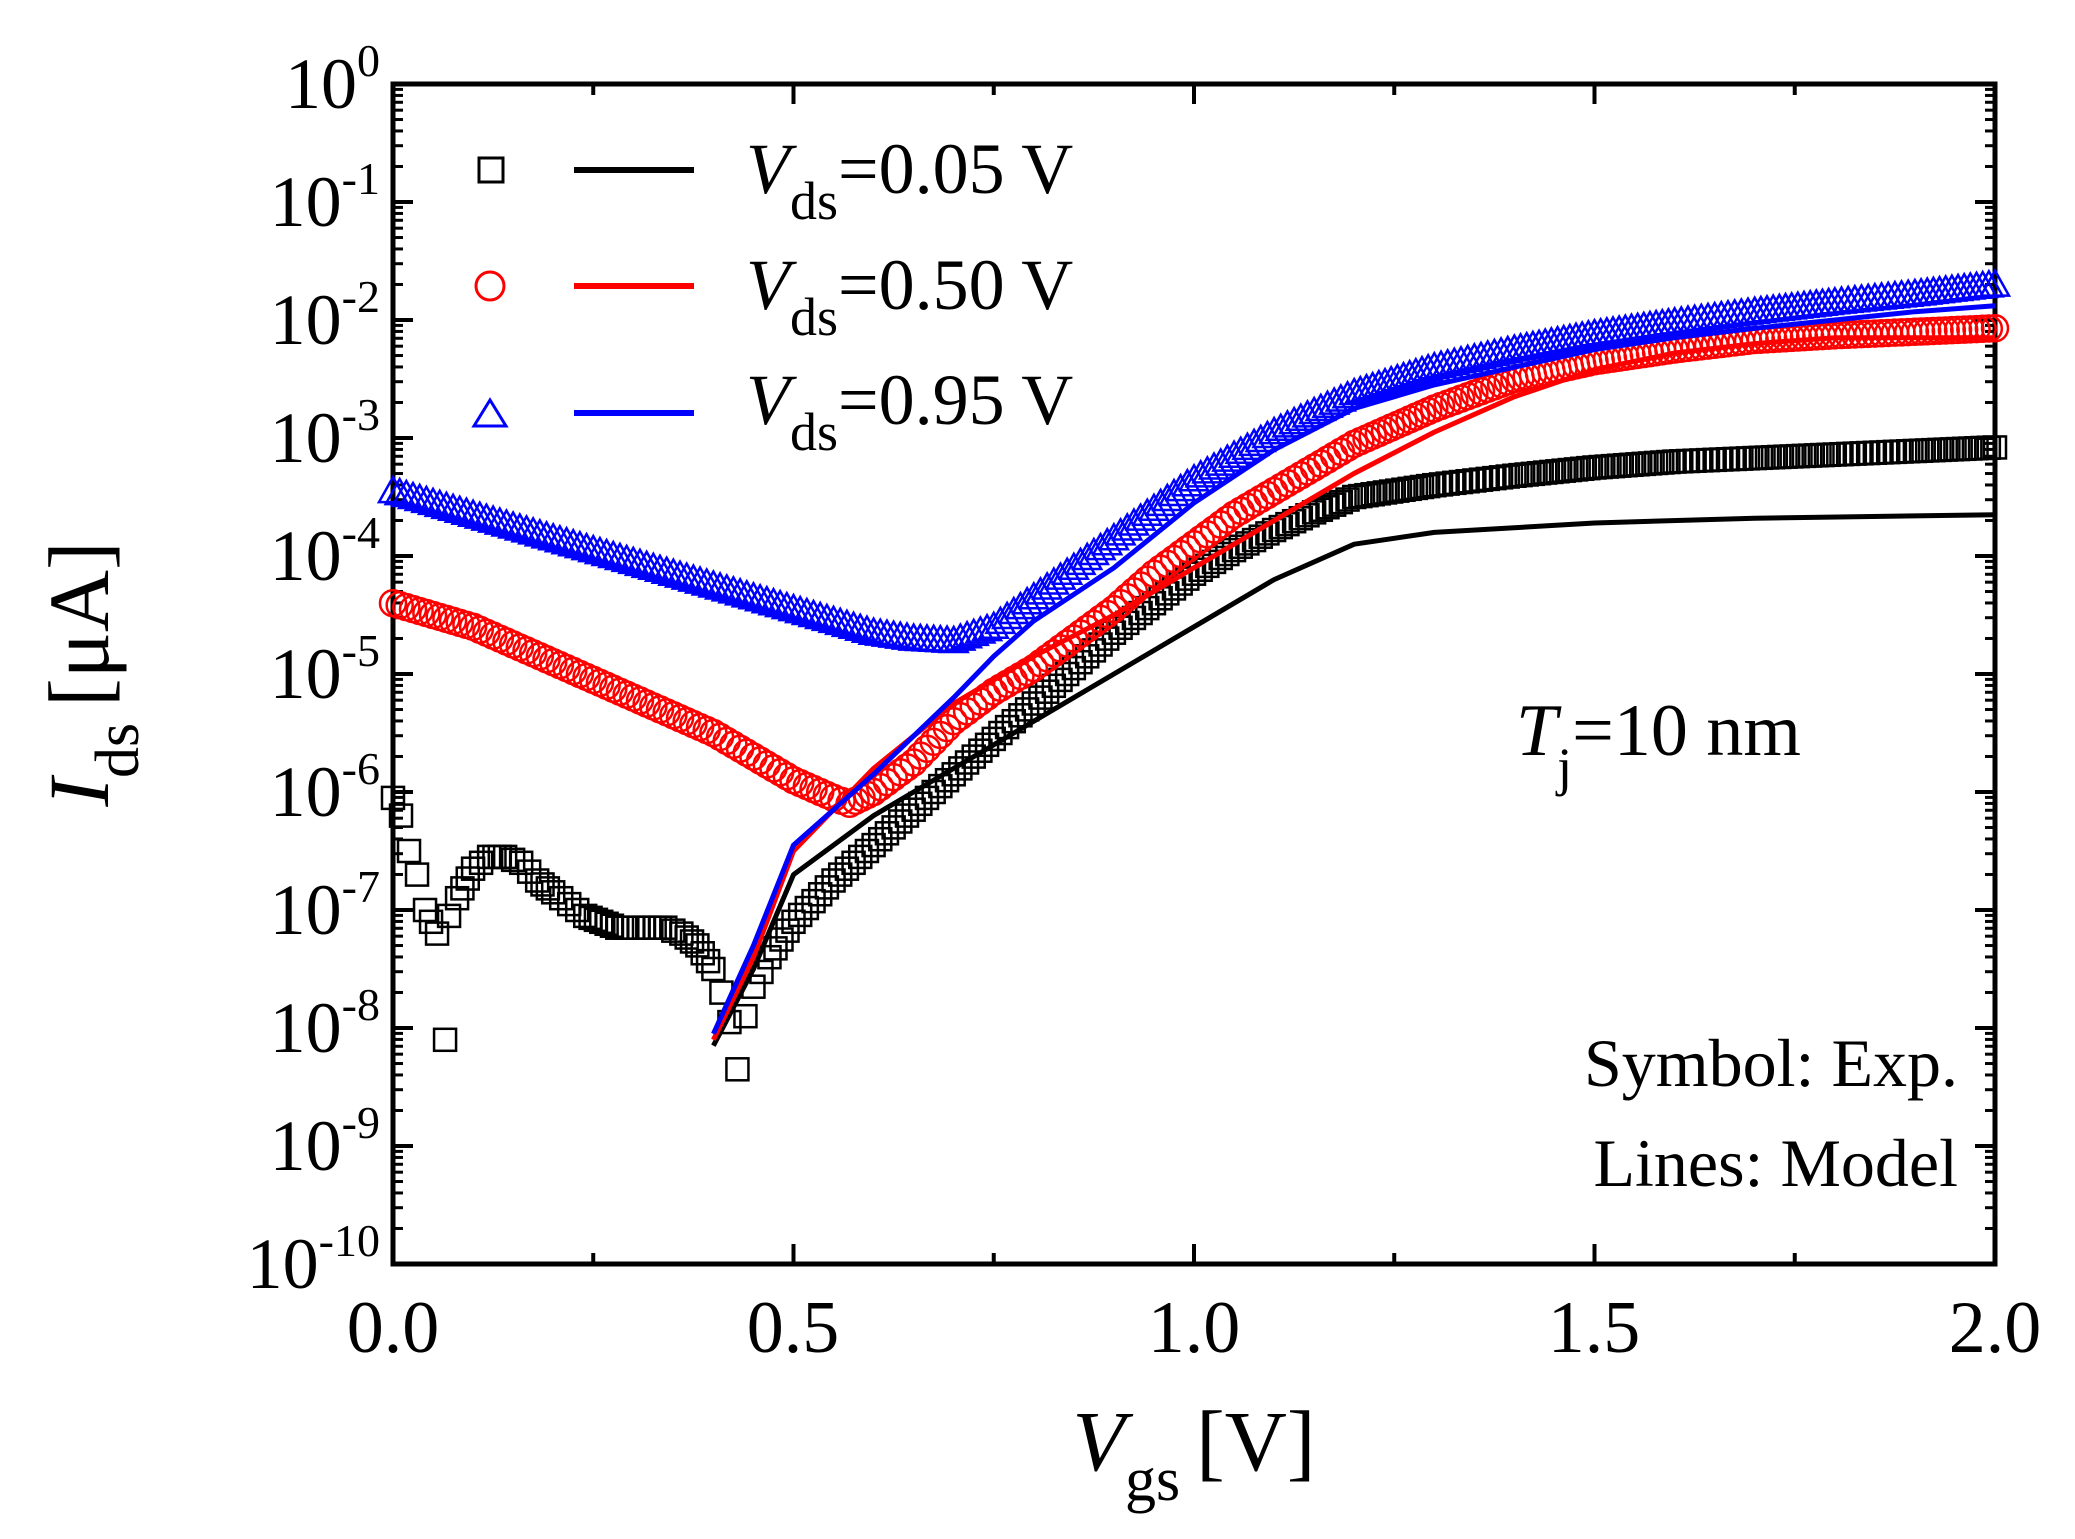 The image size is (2075, 1539). I want to click on annotation-symbol-note: Symbol: Exp., so click(1771, 1063).